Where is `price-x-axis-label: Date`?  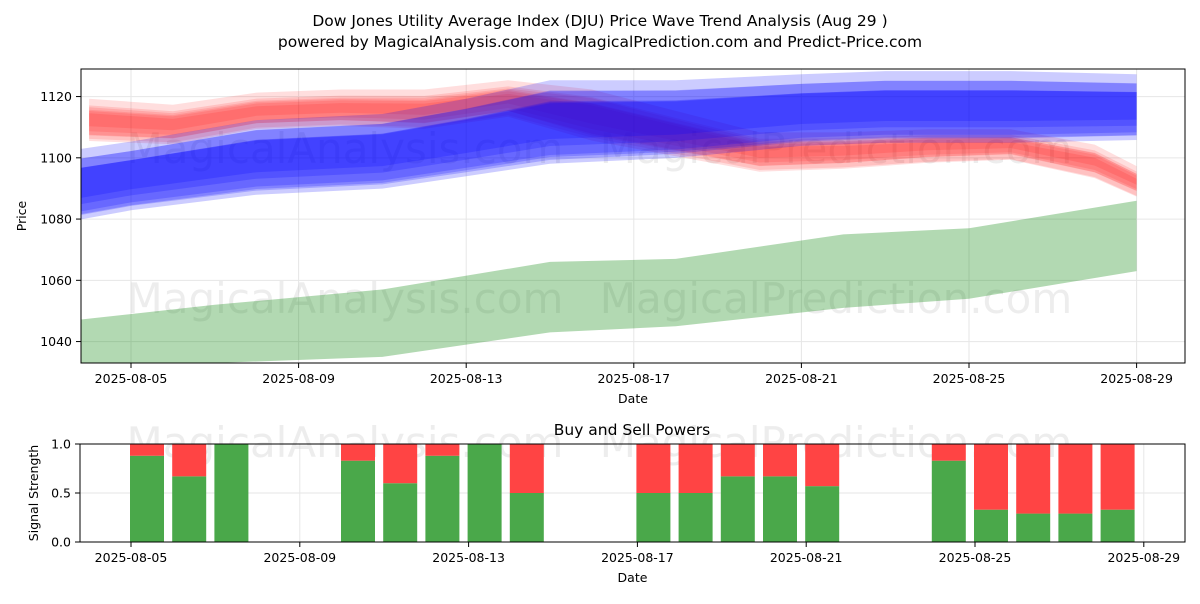
price-x-axis-label: Date is located at coordinates (633, 398).